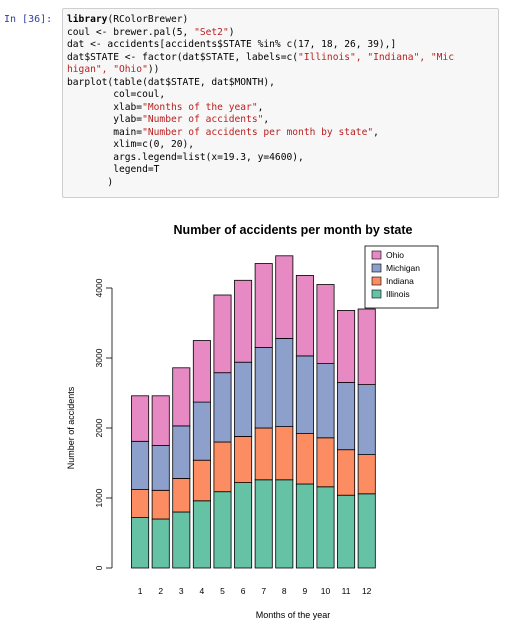 This screenshot has width=507, height=630. Describe the element at coordinates (113, 169) in the screenshot. I see `code-text: legend=T` at that location.